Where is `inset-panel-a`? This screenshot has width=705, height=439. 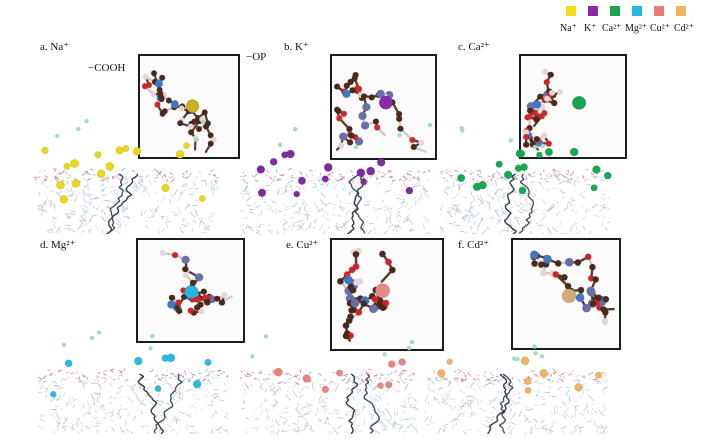
inset-panel-a is located at coordinates (189, 106).